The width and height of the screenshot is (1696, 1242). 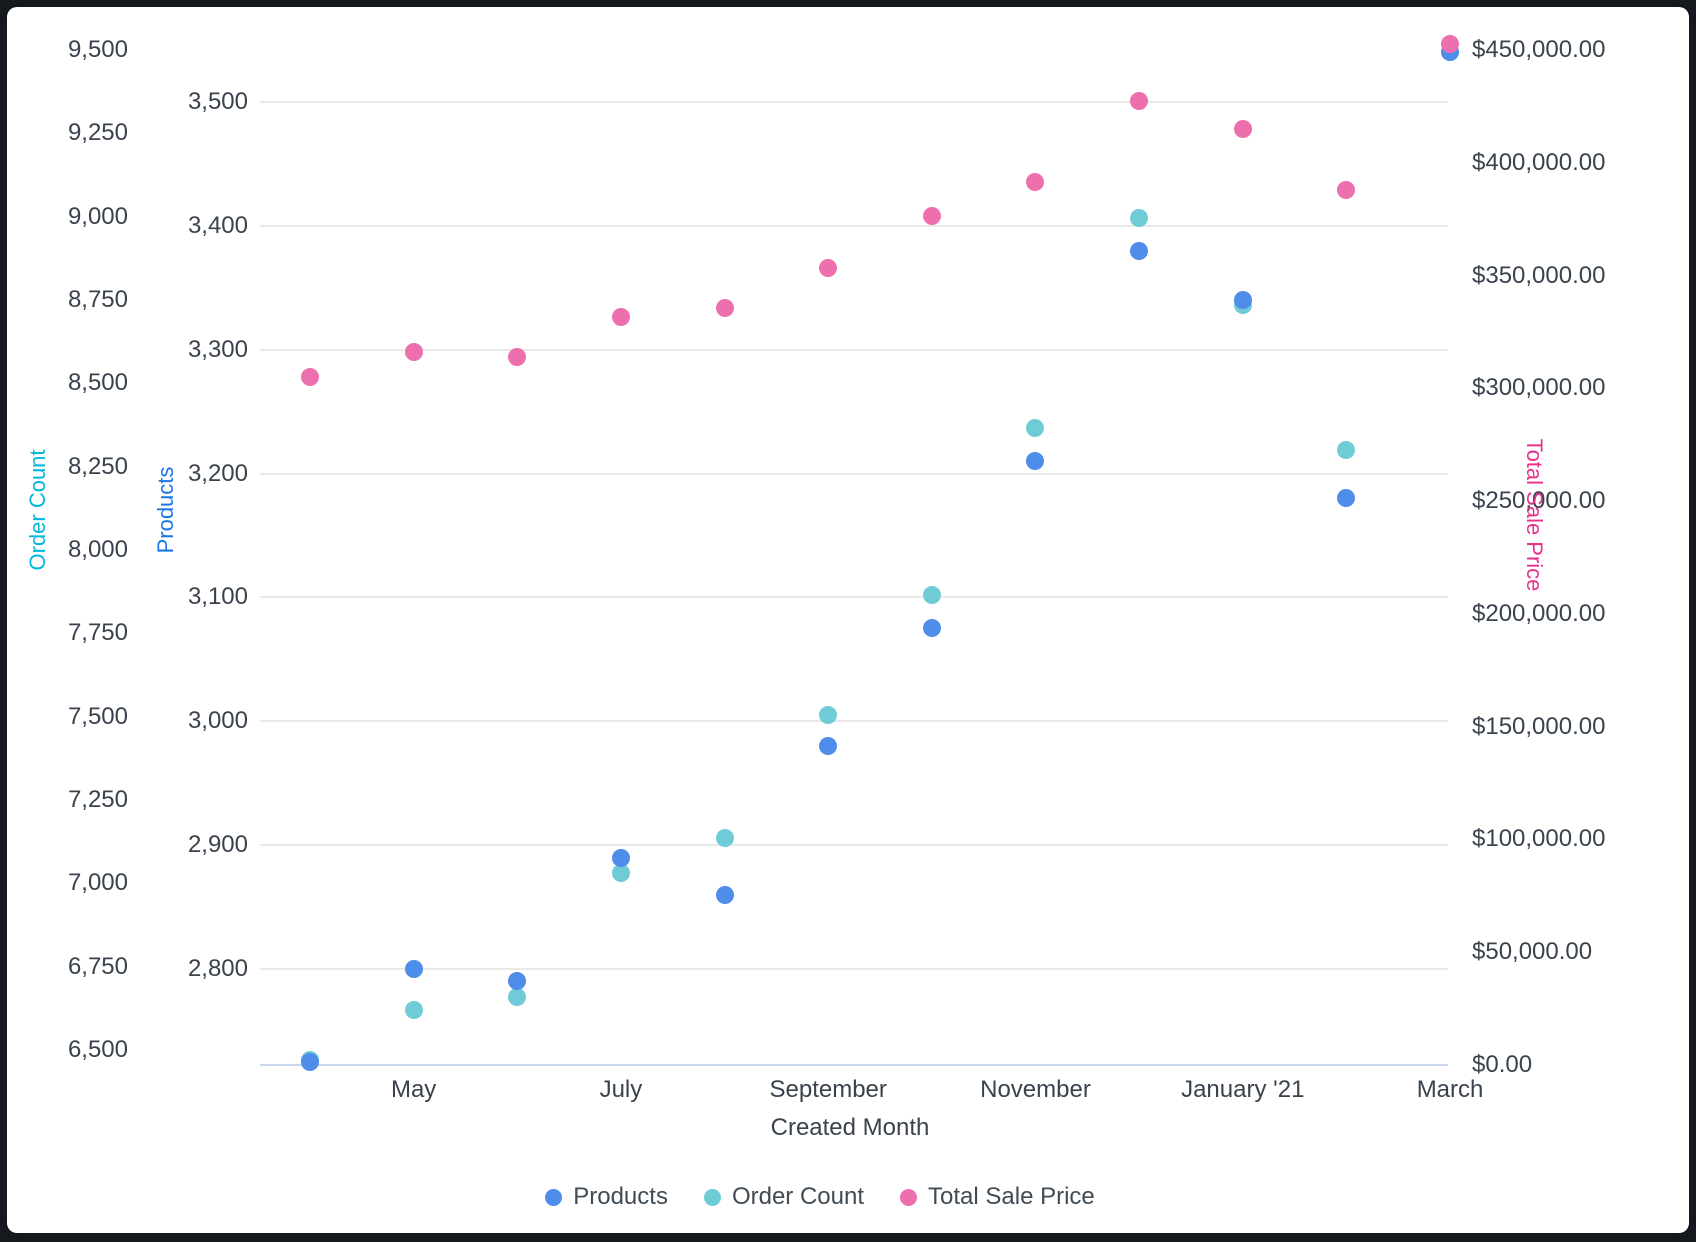 What do you see at coordinates (310, 1061) in the screenshot?
I see `point-products-april` at bounding box center [310, 1061].